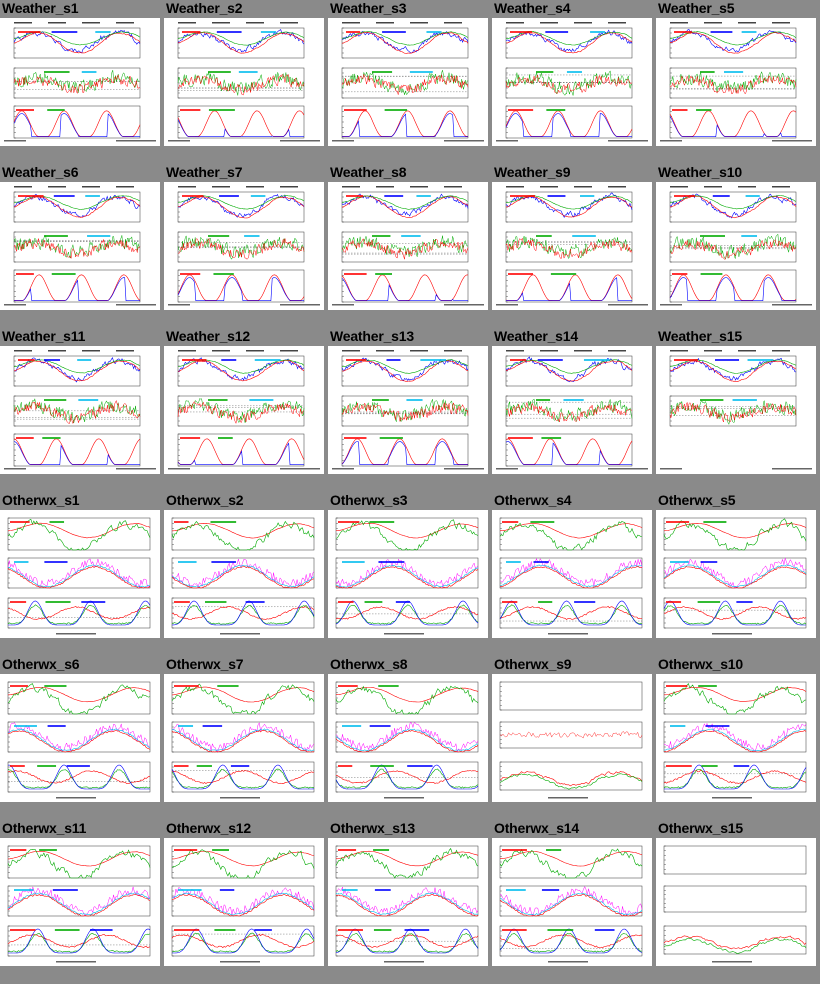  Describe the element at coordinates (368, 172) in the screenshot. I see `thumbnail-title: Weather_s8` at that location.